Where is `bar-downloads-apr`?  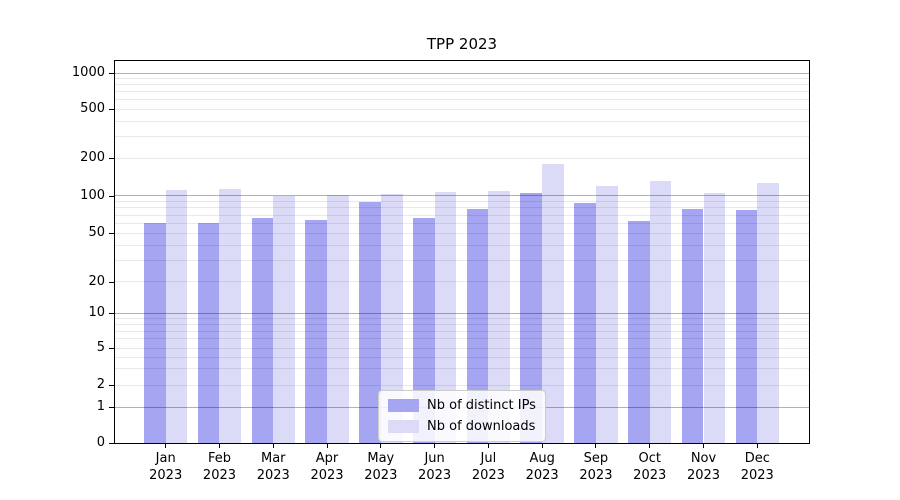 bar-downloads-apr is located at coordinates (338, 318).